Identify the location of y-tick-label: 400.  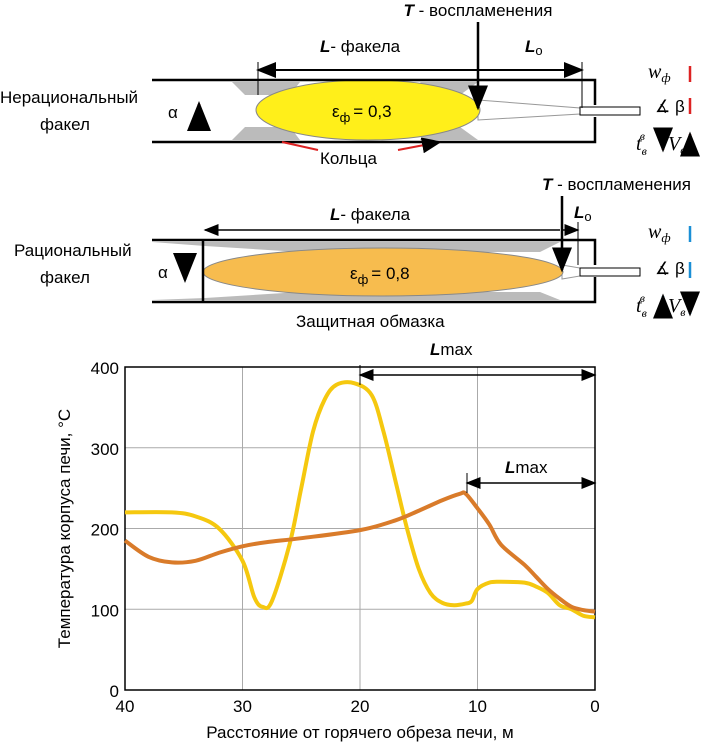
(105, 368).